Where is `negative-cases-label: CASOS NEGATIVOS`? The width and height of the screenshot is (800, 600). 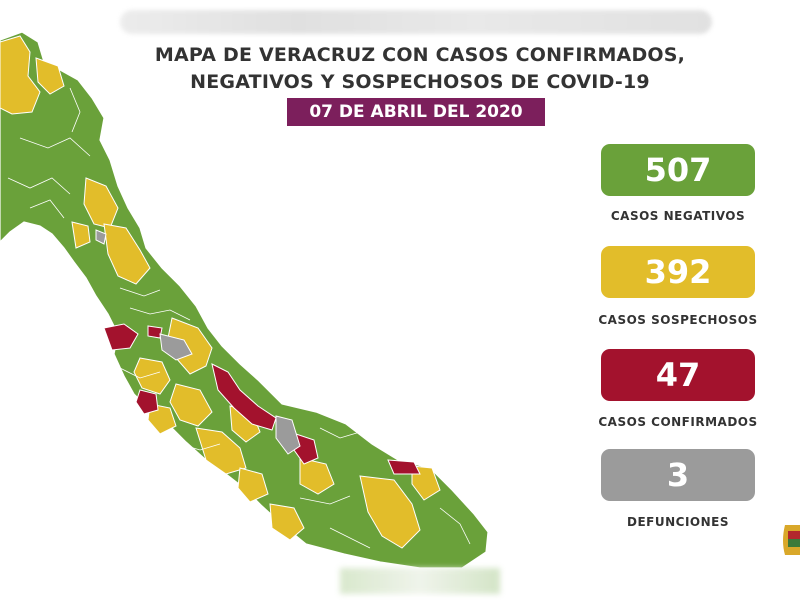
negative-cases-label: CASOS NEGATIVOS is located at coordinates (678, 216).